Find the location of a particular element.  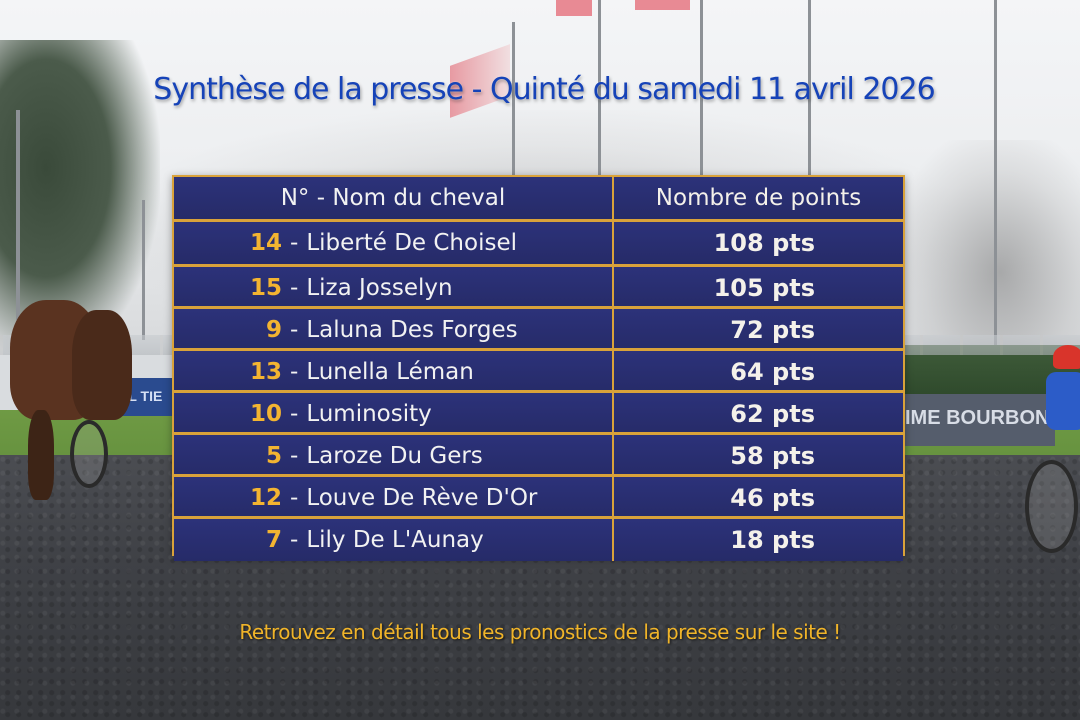

horse-number: 7 is located at coordinates (273, 540).